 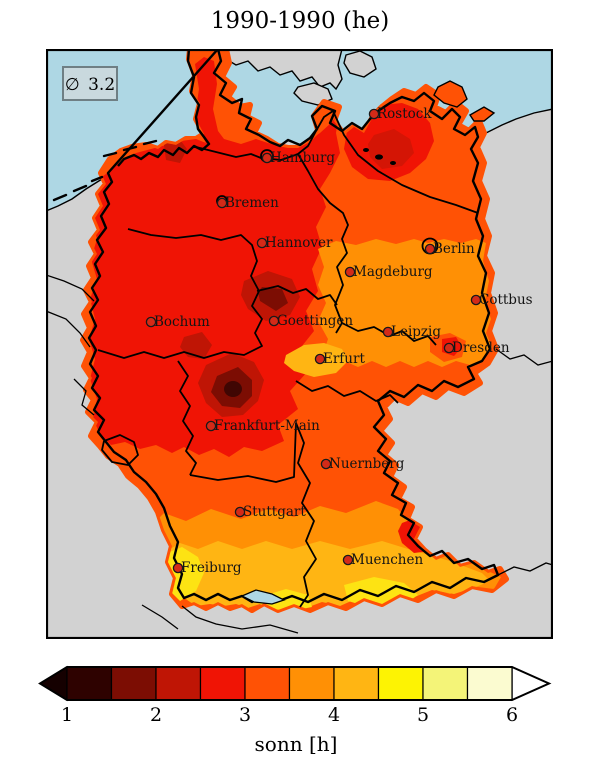 I want to click on city-rostock: Rostock, so click(x=400, y=114).